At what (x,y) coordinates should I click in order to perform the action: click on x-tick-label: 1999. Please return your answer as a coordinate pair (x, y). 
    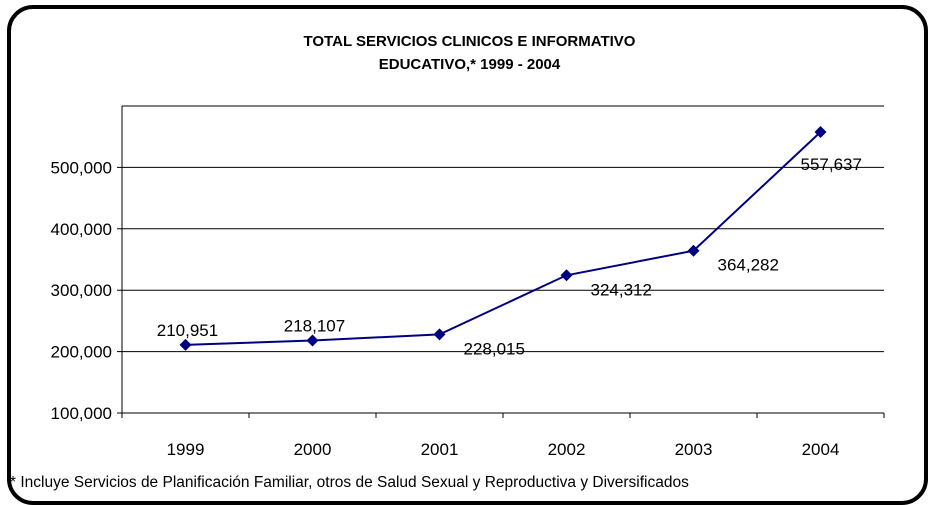
    Looking at the image, I should click on (186, 449).